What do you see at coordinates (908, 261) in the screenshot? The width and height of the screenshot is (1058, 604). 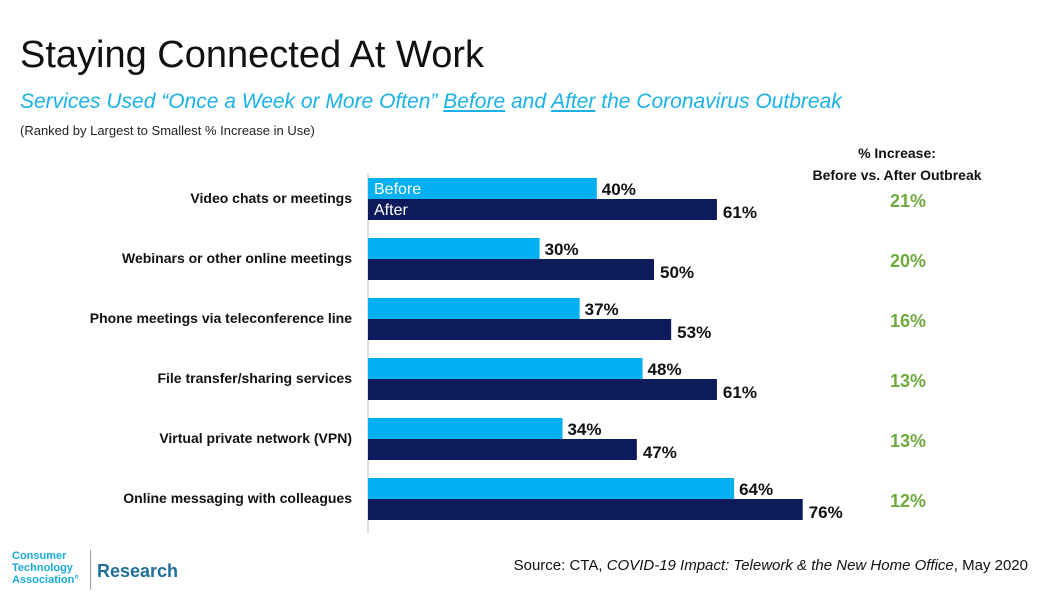 I see `increase-value-label: 20%` at bounding box center [908, 261].